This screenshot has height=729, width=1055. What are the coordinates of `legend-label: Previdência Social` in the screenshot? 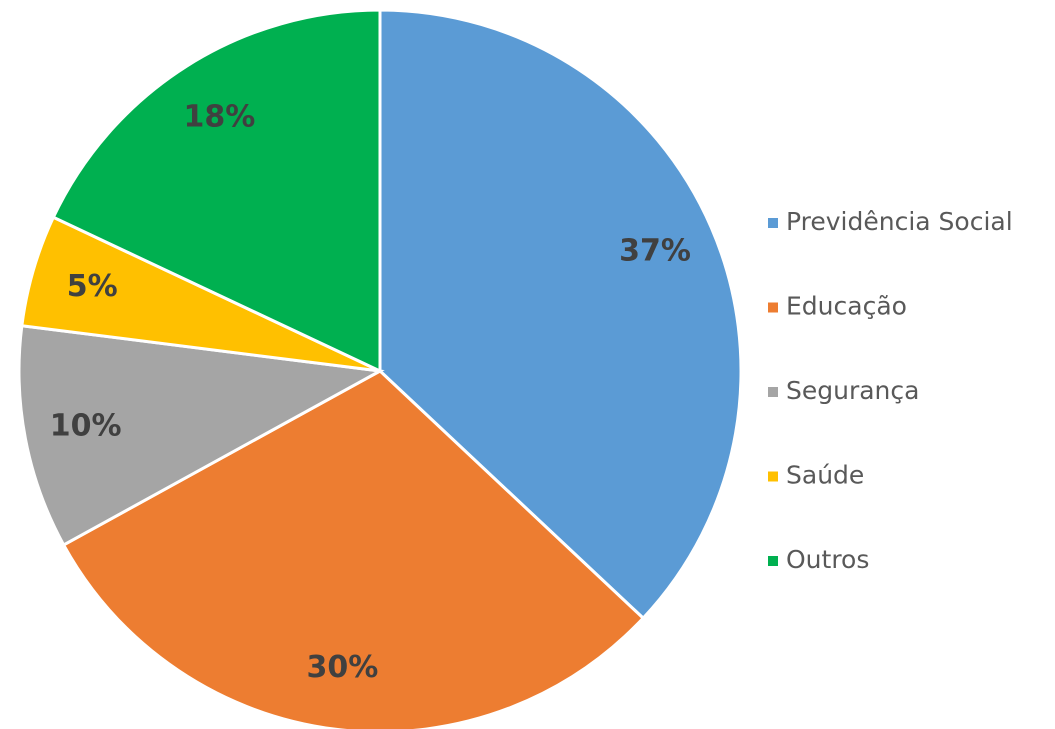 It's located at (899, 221).